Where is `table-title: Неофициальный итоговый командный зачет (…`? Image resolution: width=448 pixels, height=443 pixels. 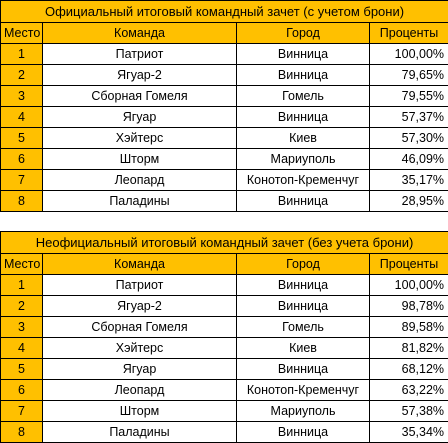 table-title: Неофициальный итоговый командный зачет (… is located at coordinates (224, 243).